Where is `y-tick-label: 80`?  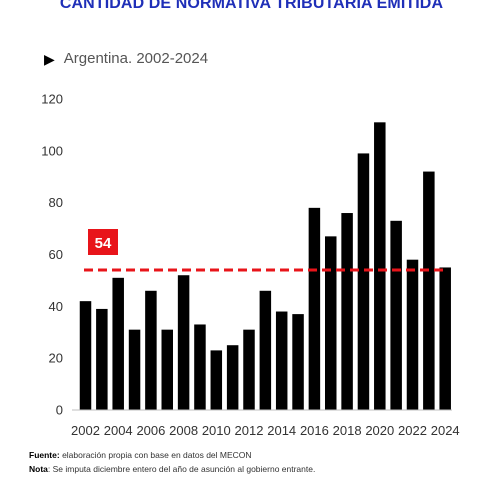
y-tick-label: 80 is located at coordinates (56, 202).